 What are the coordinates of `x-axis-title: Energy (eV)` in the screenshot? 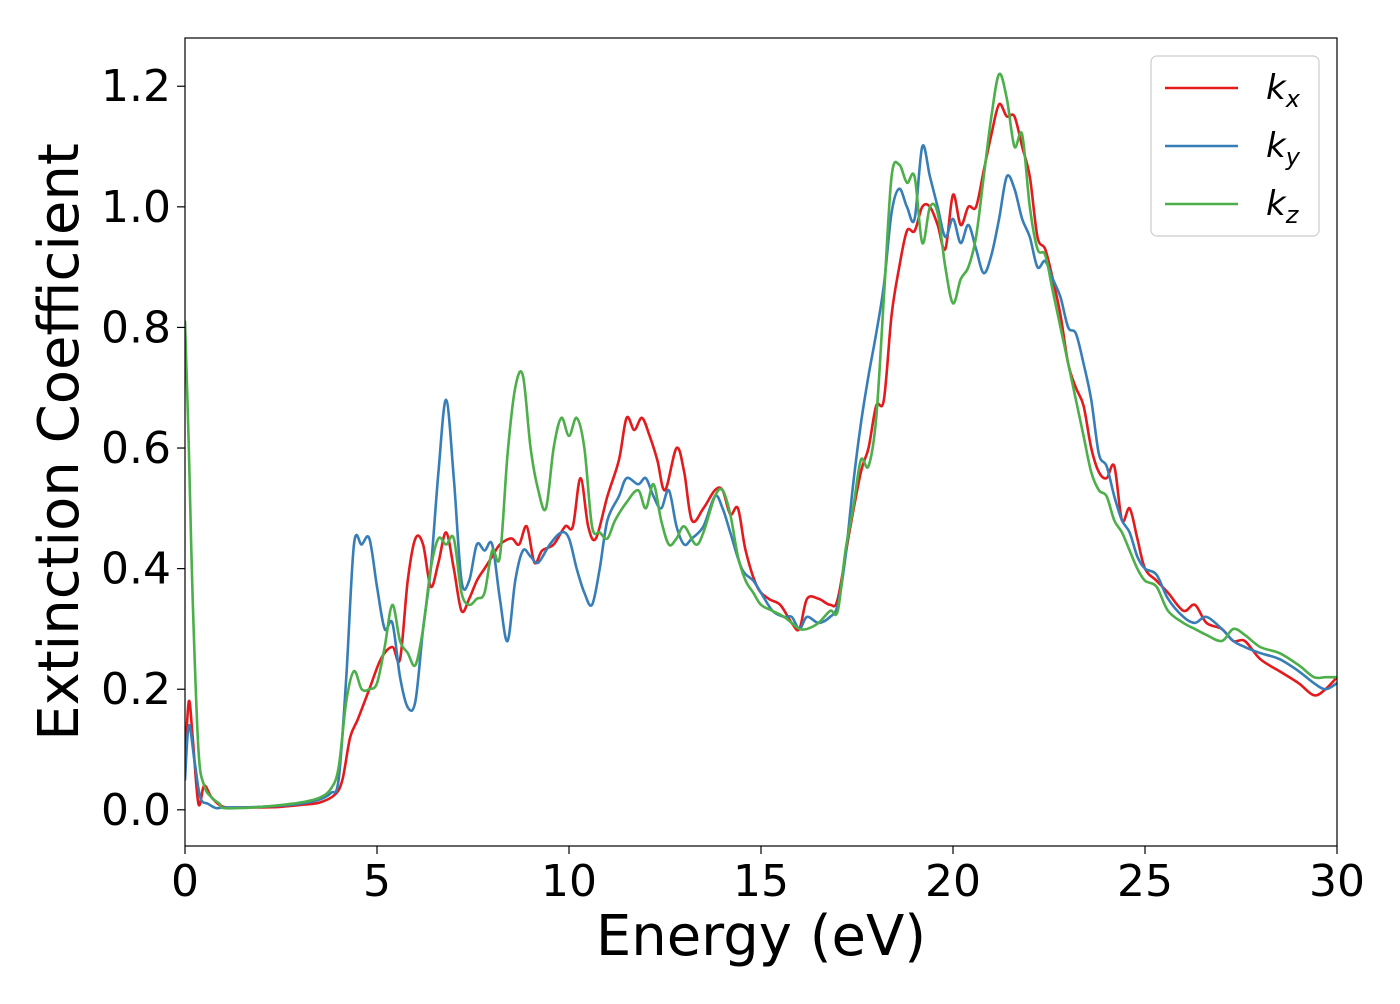 It's located at (761, 936).